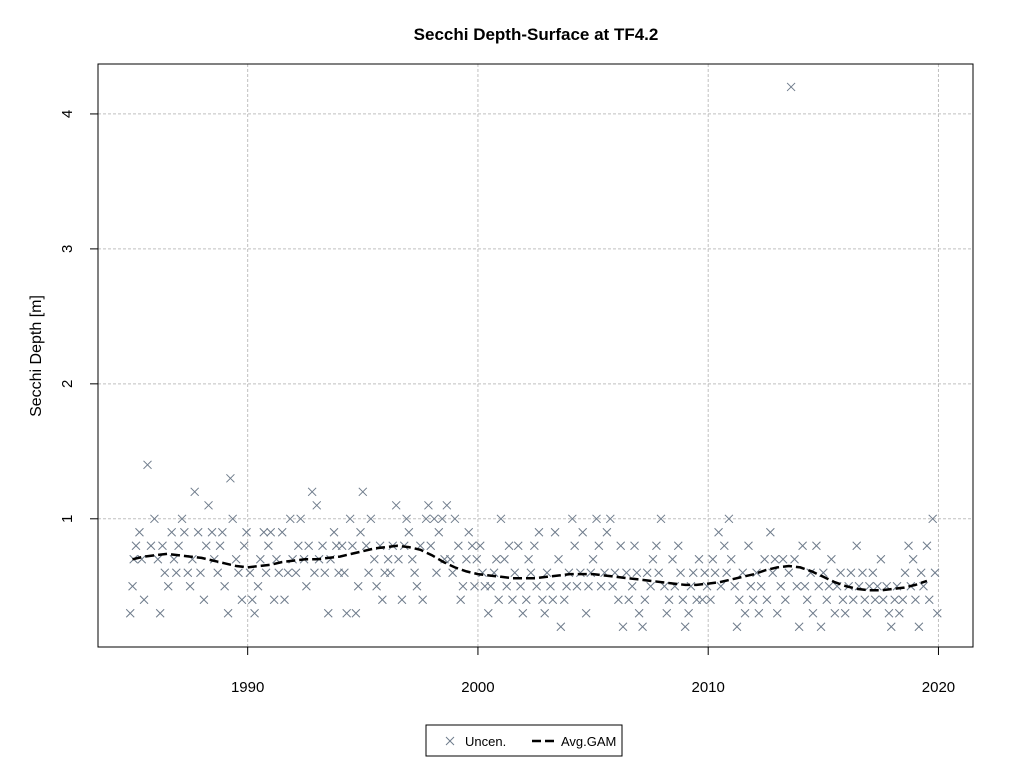 This screenshot has height=768, width=1024. What do you see at coordinates (67, 114) in the screenshot?
I see `y-tick-label-4: 4` at bounding box center [67, 114].